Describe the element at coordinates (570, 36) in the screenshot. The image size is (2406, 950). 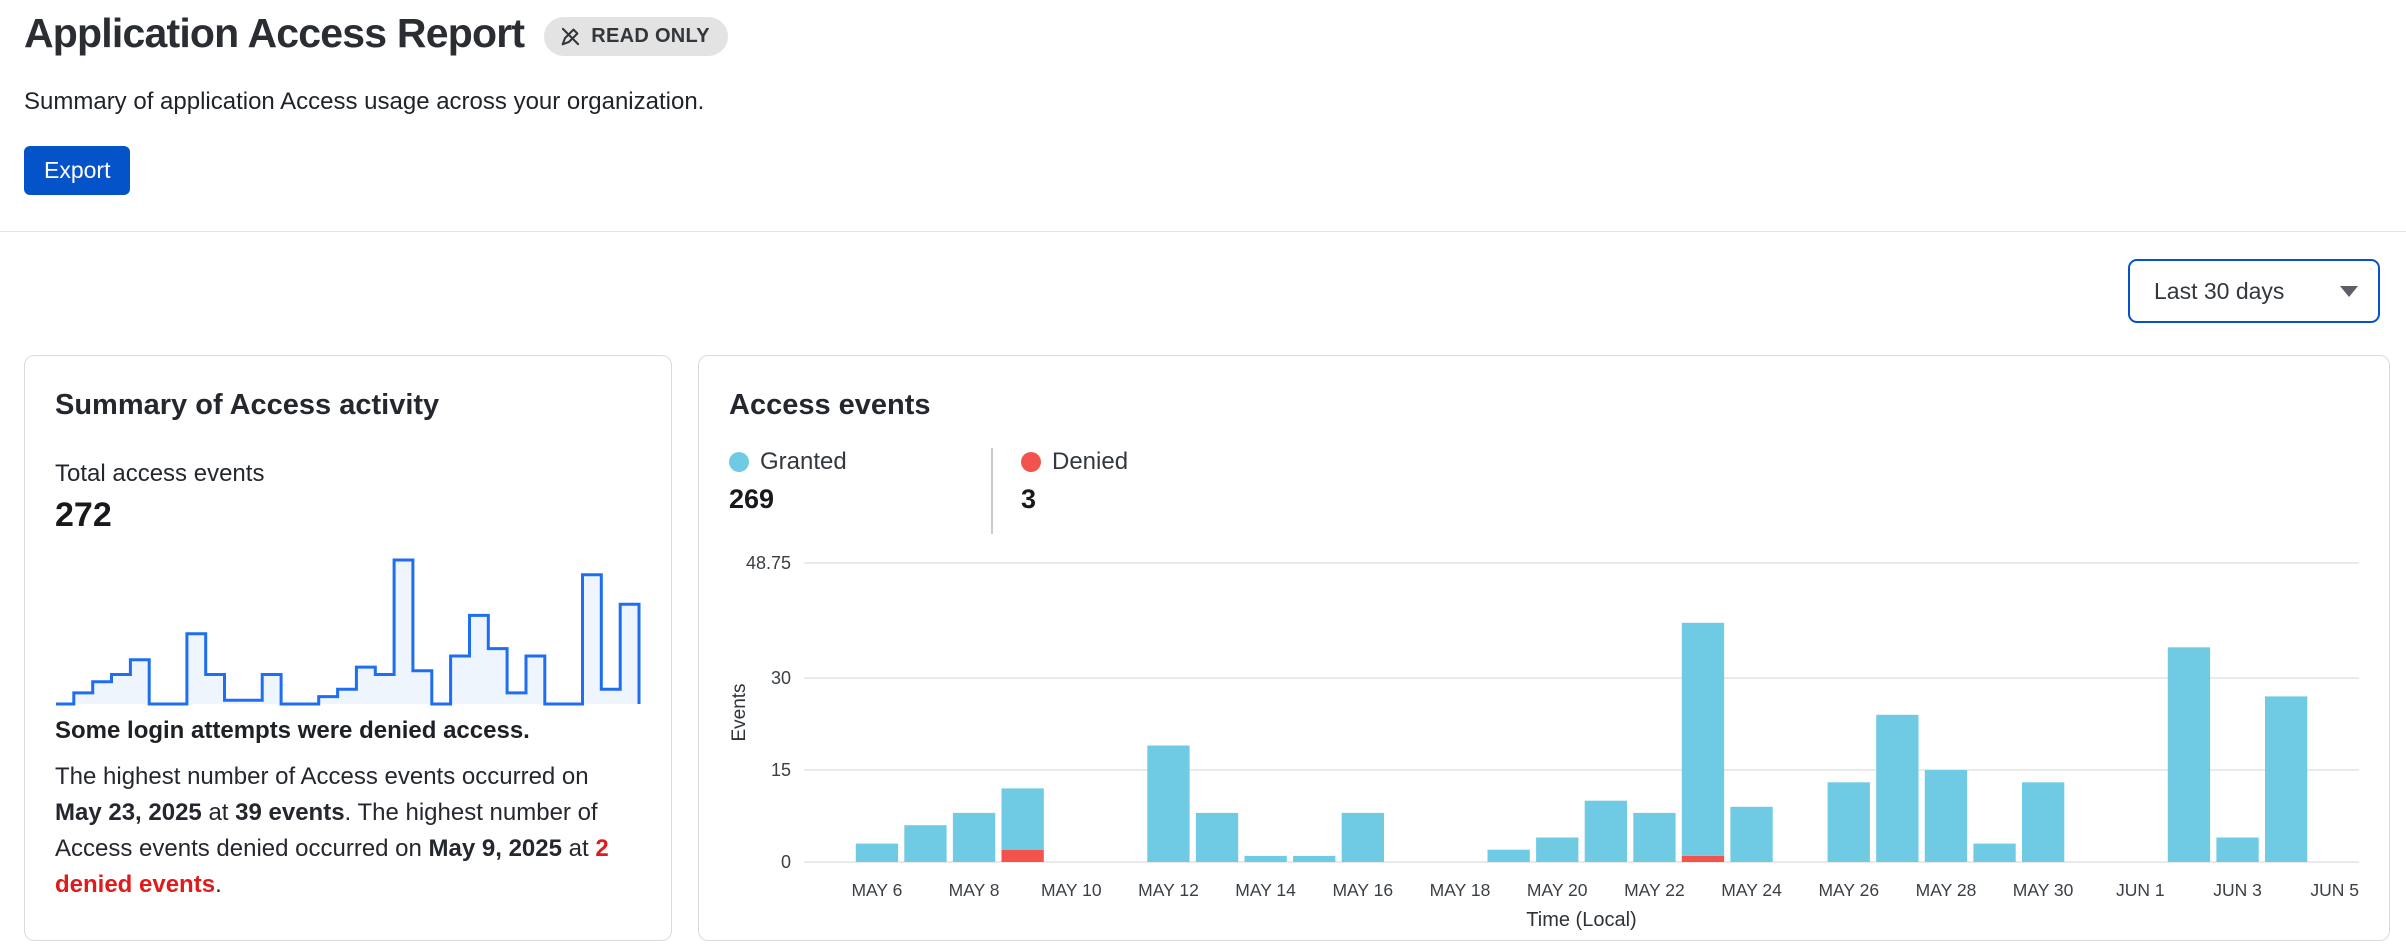
I see `pencil-slash-icon` at that location.